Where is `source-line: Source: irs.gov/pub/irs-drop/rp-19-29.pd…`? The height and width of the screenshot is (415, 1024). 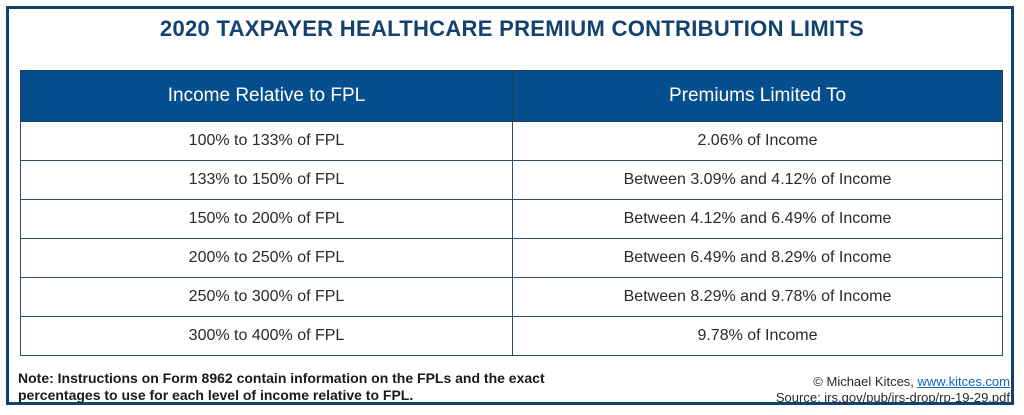
source-line: Source: irs.gov/pub/irs-drop/rp-19-29.pd… is located at coordinates (892, 397).